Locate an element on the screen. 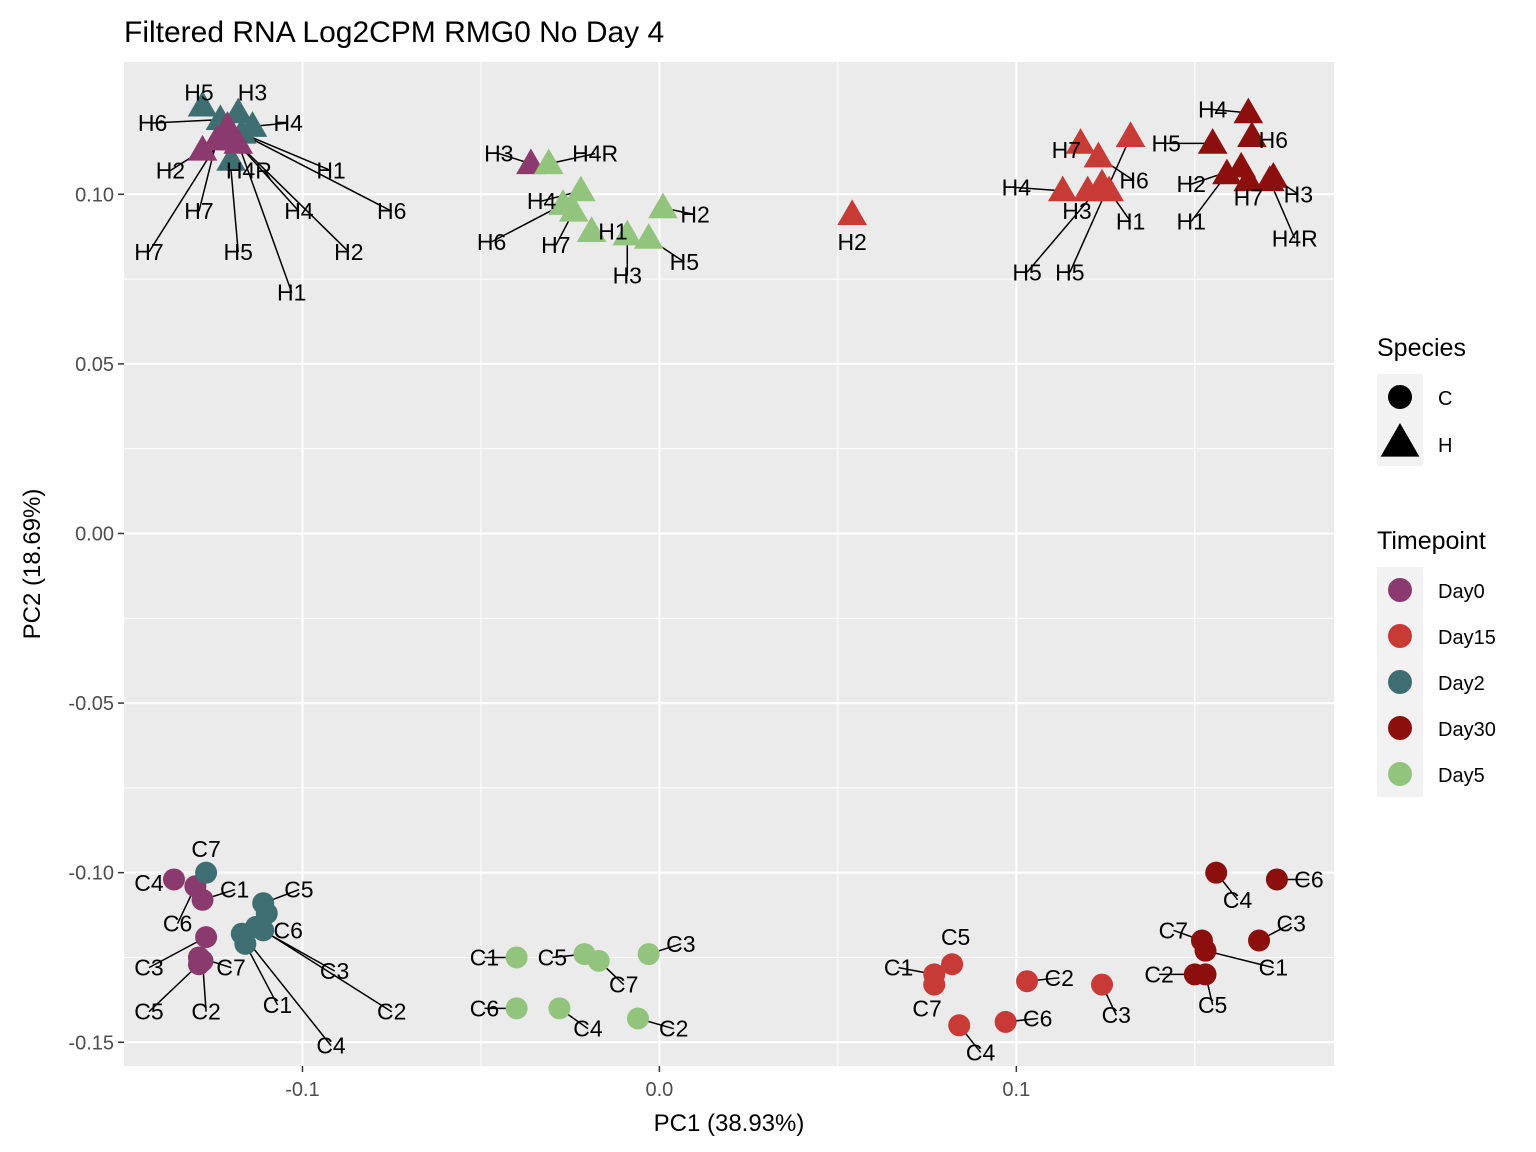 This screenshot has height=1152, width=1536. point-label: H3 is located at coordinates (252, 93).